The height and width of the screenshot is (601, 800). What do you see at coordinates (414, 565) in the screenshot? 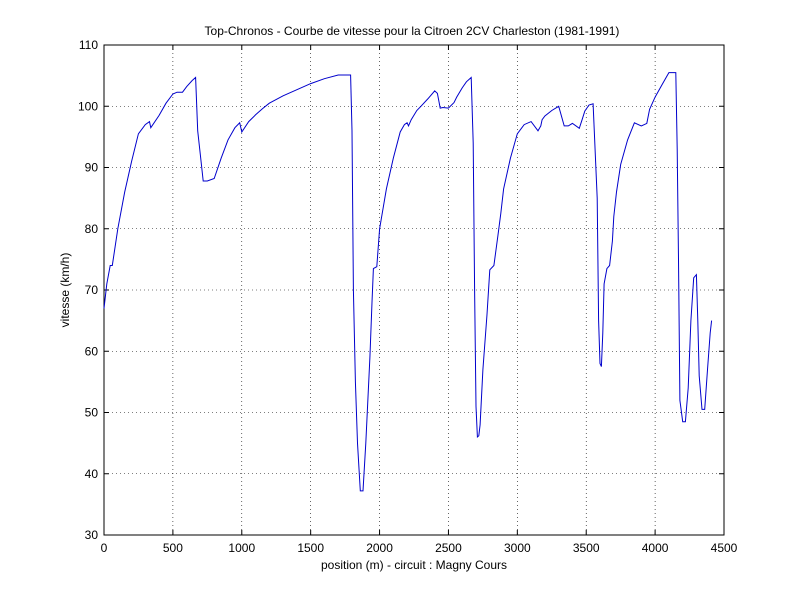
I see `x-axis-label: position (m) - circuit : Magny Cours` at bounding box center [414, 565].